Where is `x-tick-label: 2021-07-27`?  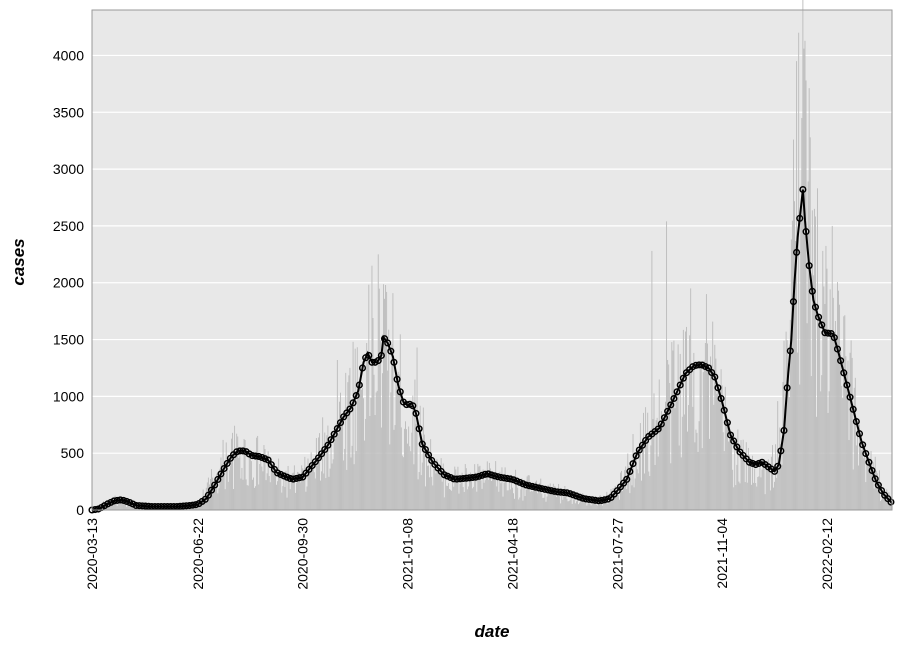
x-tick-label: 2021-07-27 is located at coordinates (617, 554).